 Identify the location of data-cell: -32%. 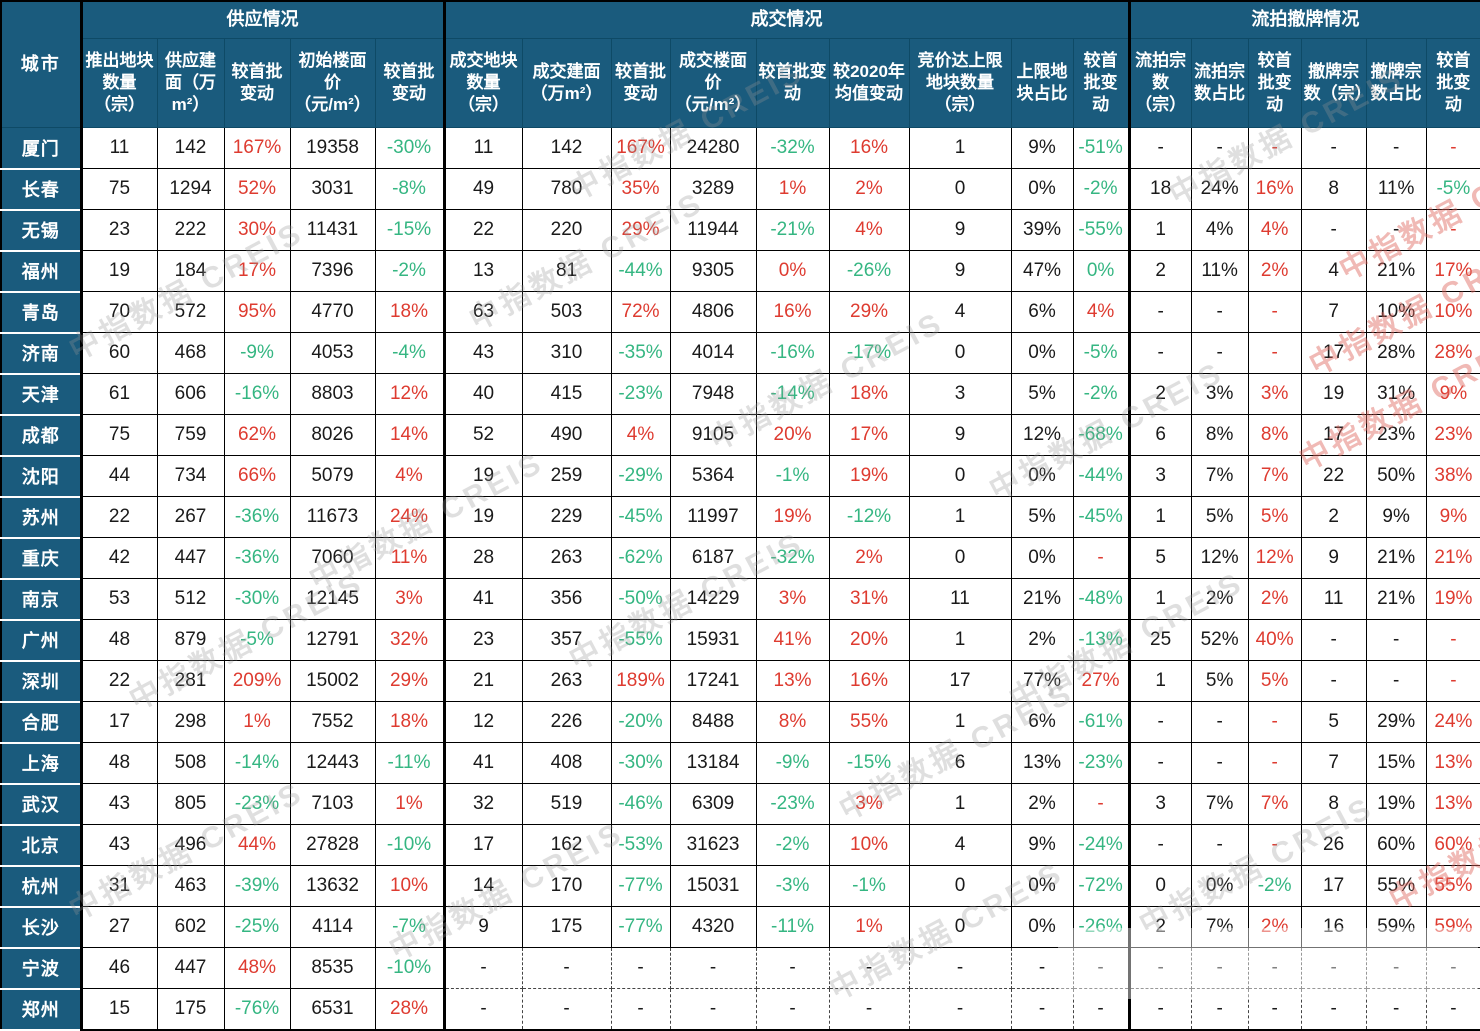
(792, 148).